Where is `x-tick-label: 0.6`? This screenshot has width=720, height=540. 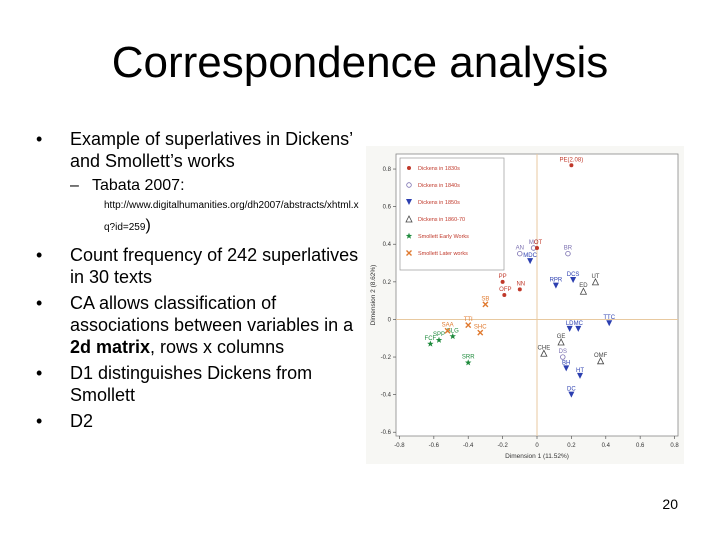 x-tick-label: 0.6 is located at coordinates (640, 446).